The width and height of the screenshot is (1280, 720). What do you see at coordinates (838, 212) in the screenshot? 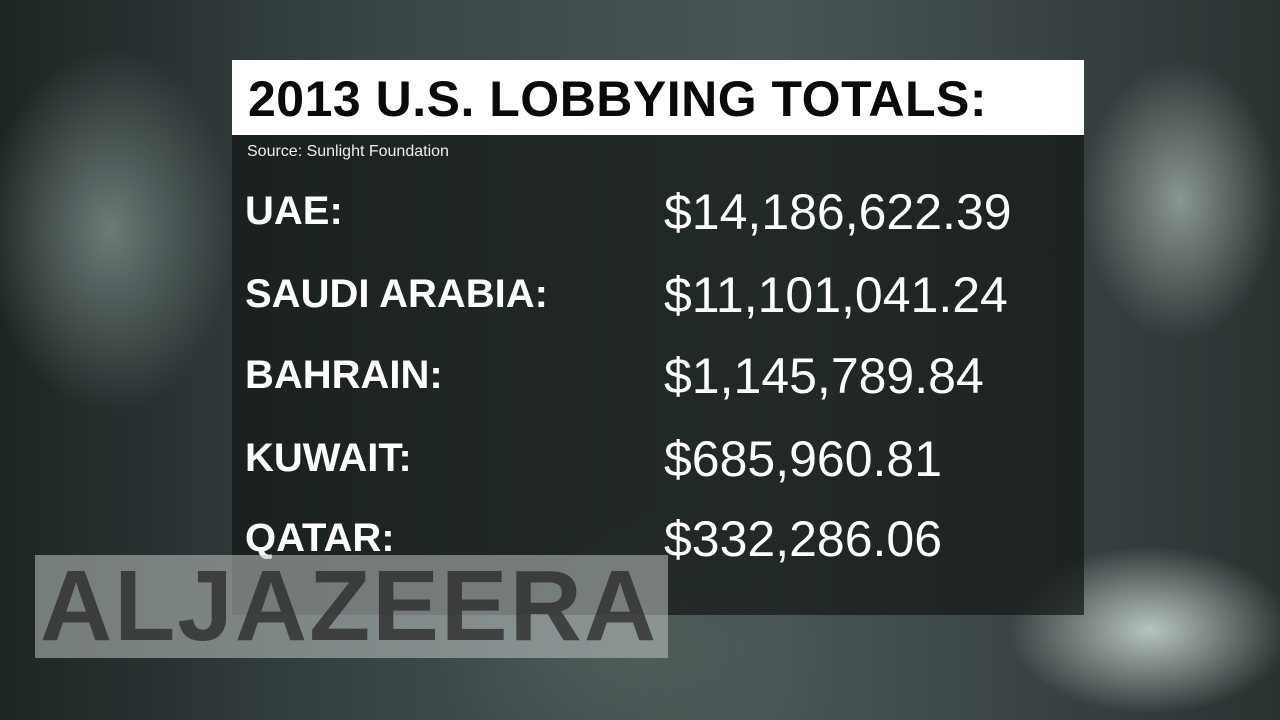
I see `row-value: $14,186,622.39` at bounding box center [838, 212].